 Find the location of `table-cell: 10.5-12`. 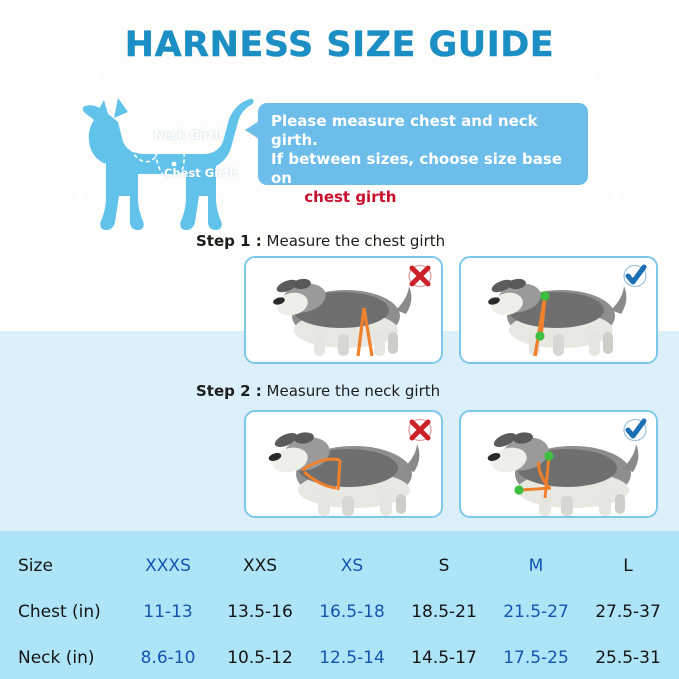

table-cell: 10.5-12 is located at coordinates (260, 658).